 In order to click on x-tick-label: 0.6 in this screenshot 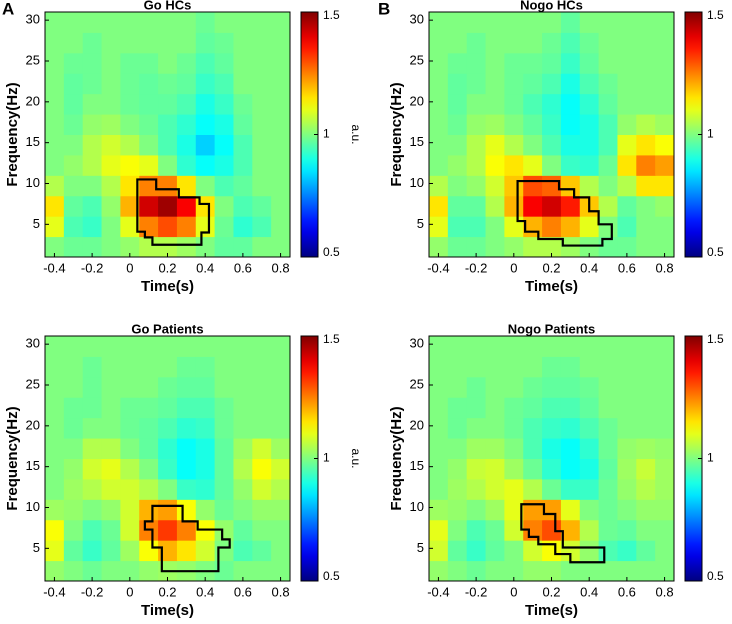, I will do `click(627, 267)`.